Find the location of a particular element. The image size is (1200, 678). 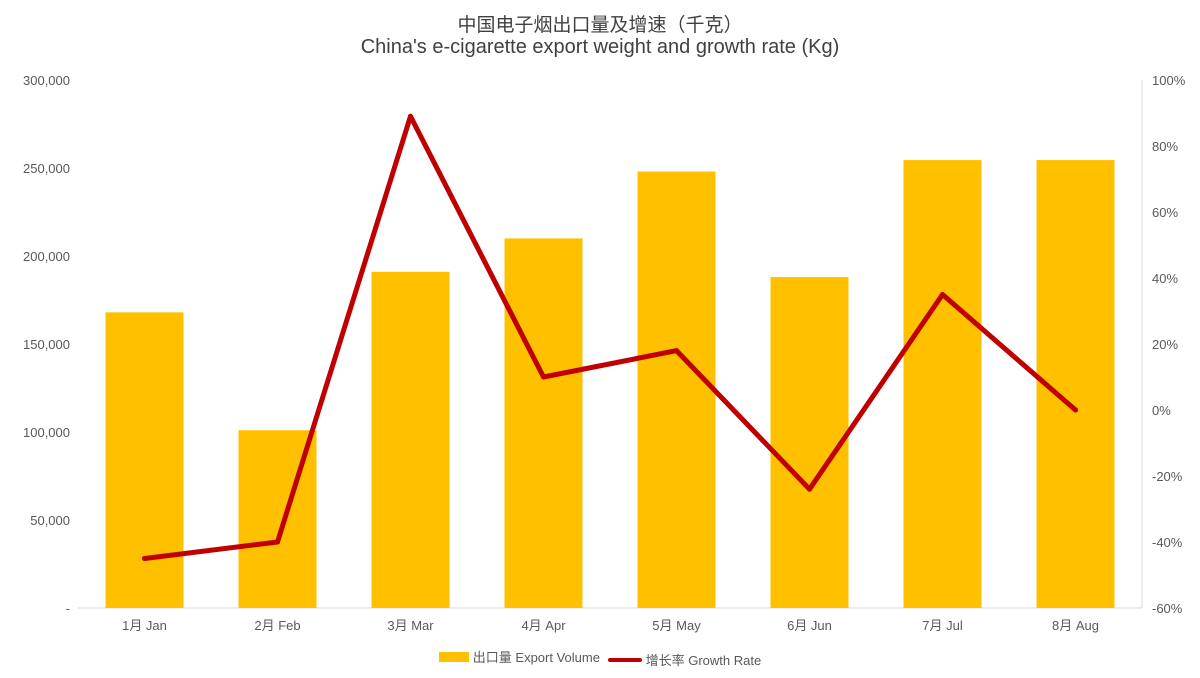

right-tick-label: 20% is located at coordinates (1165, 344).